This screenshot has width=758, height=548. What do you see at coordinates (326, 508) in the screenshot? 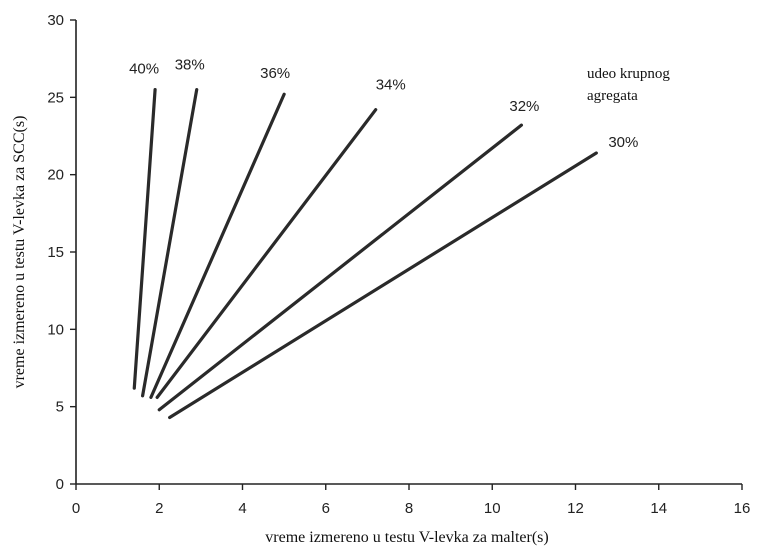
I see `x-tick-label: 6` at bounding box center [326, 508].